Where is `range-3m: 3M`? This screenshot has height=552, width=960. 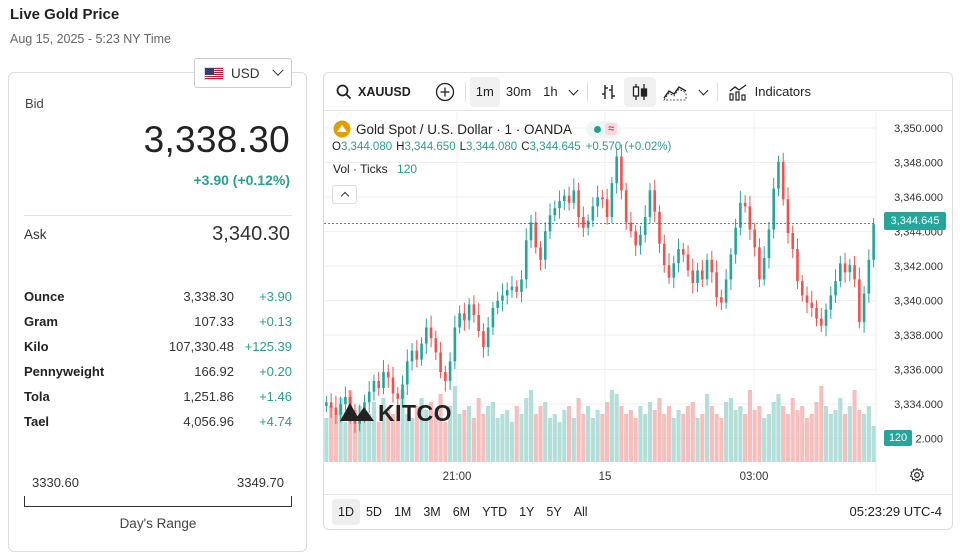 range-3m: 3M is located at coordinates (432, 511).